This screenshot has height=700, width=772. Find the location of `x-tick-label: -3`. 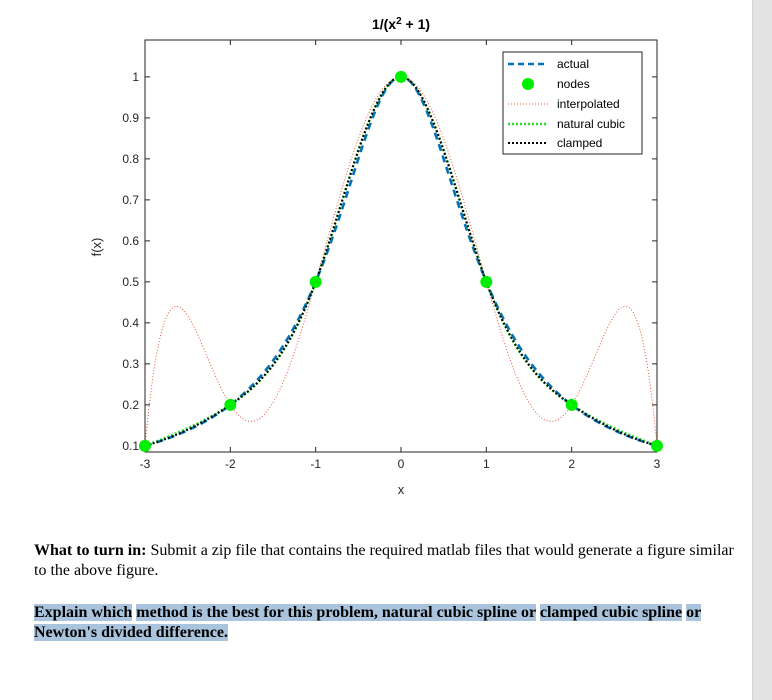

x-tick-label: -3 is located at coordinates (145, 464).